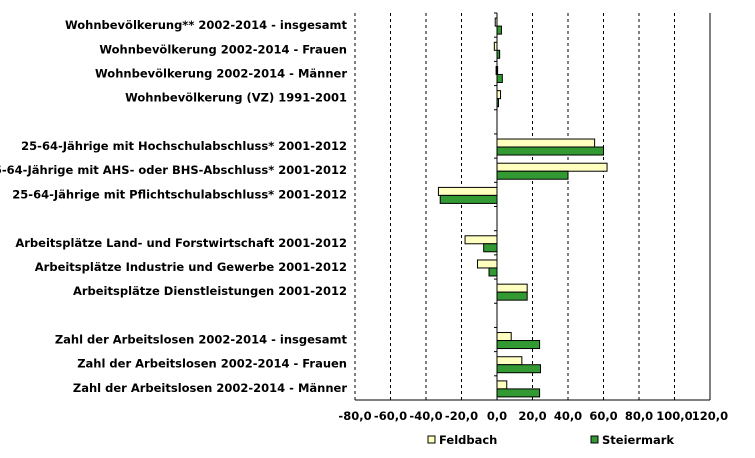  What do you see at coordinates (236, 98) in the screenshot?
I see `category-label: Wohnbevölkerung (VZ) 1991-2001` at bounding box center [236, 98].